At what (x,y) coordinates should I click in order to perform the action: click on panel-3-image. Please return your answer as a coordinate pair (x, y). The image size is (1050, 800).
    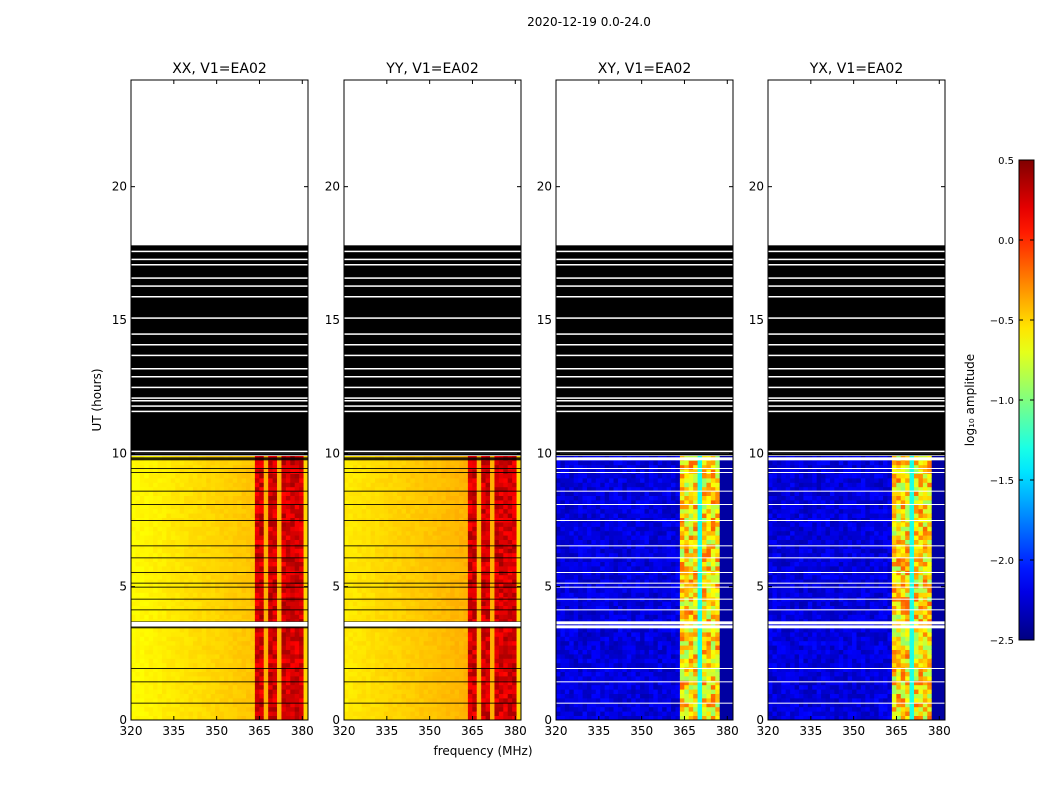
    Looking at the image, I should click on (644, 400).